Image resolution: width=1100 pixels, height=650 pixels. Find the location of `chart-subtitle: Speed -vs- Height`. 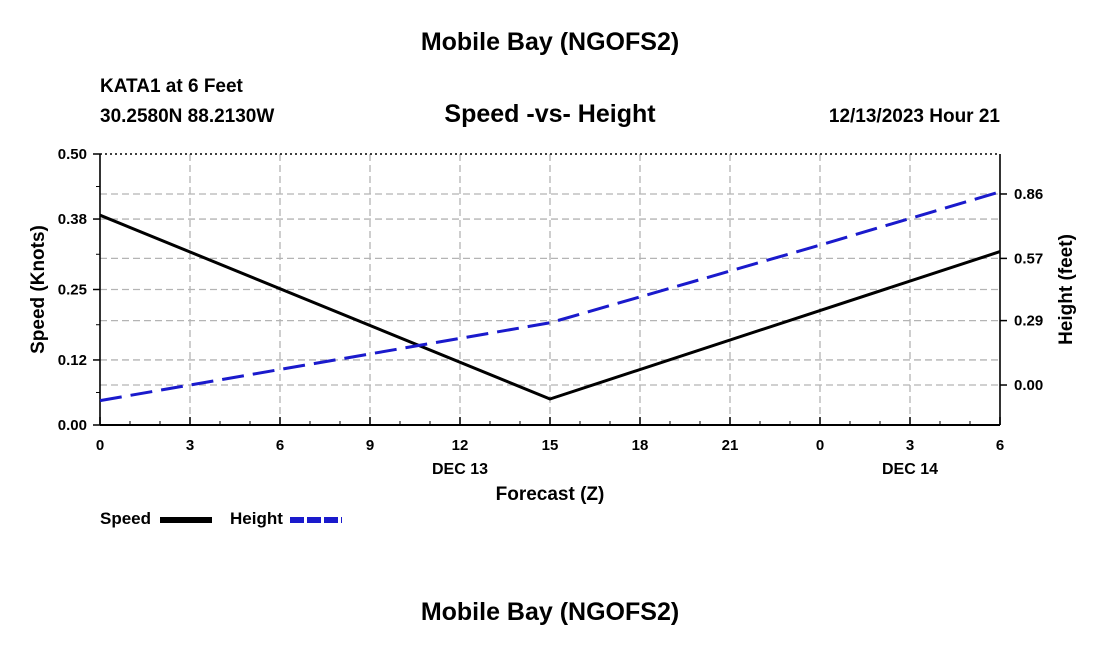

chart-subtitle: Speed -vs- Height is located at coordinates (550, 114).